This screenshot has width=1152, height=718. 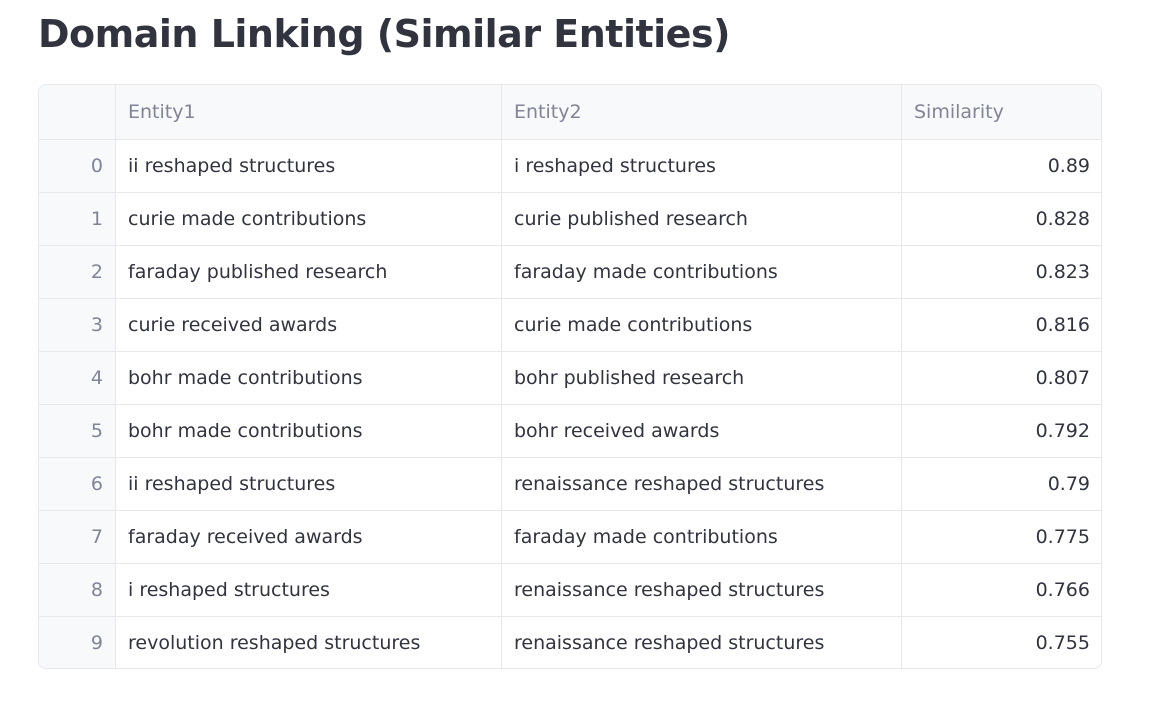 What do you see at coordinates (77, 325) in the screenshot?
I see `row-index: 3` at bounding box center [77, 325].